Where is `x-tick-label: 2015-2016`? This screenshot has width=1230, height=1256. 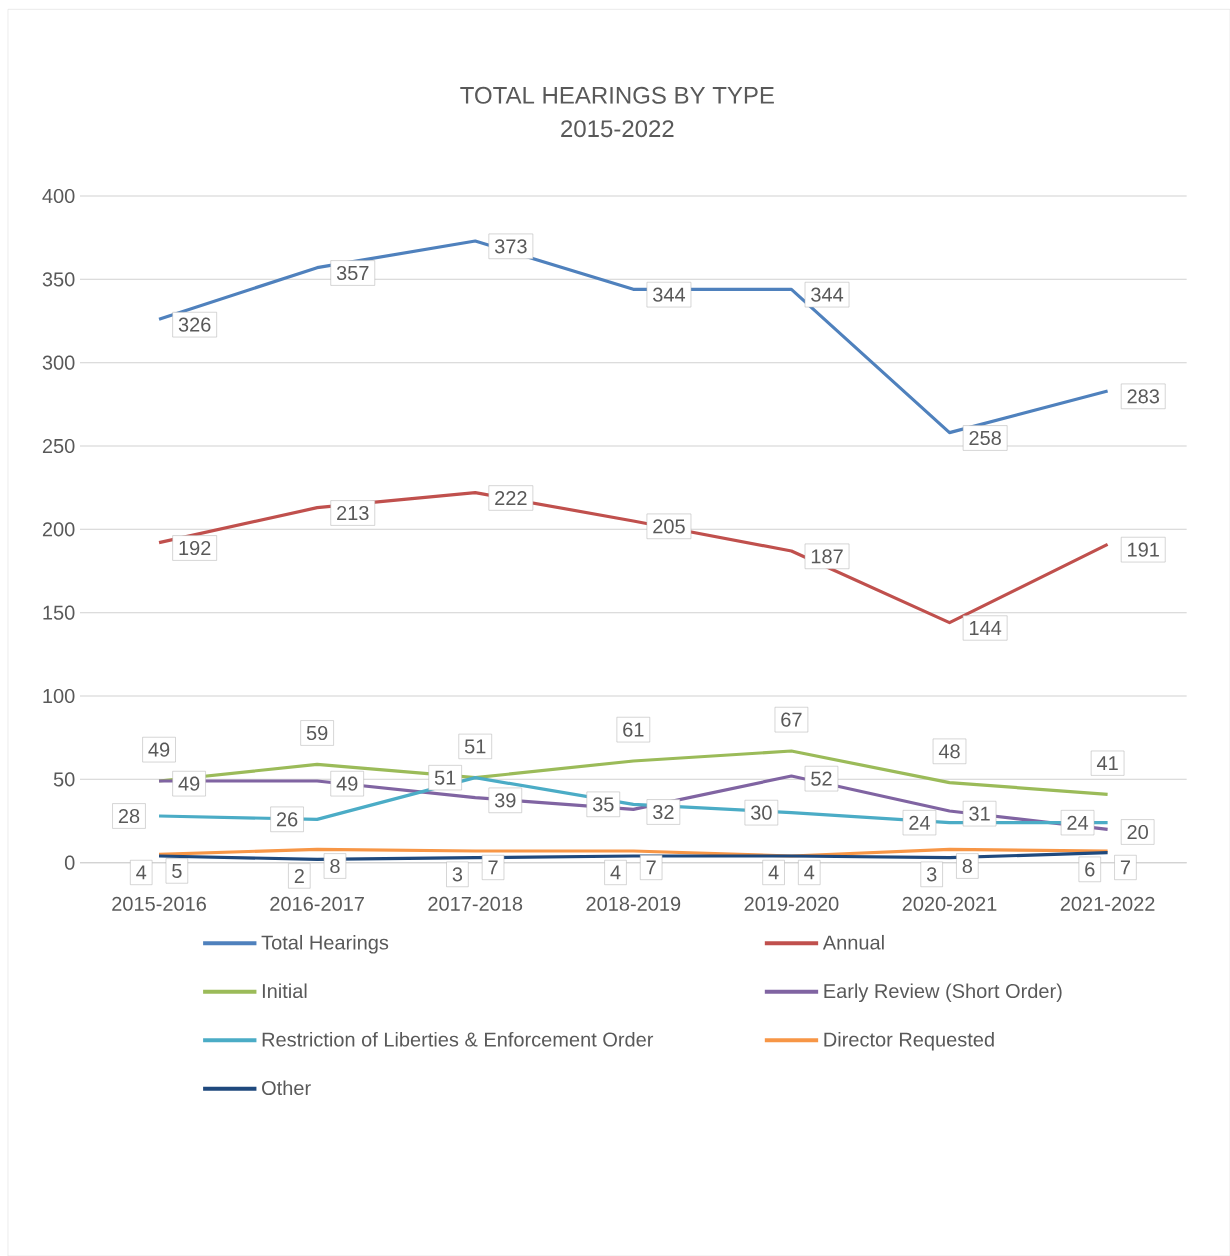
x-tick-label: 2015-2016 is located at coordinates (159, 903).